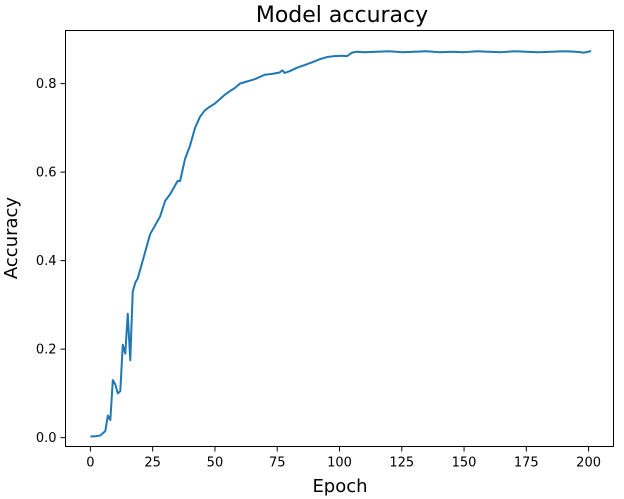 The height and width of the screenshot is (499, 624). What do you see at coordinates (46, 261) in the screenshot?
I see `y-tick-label: 0.4` at bounding box center [46, 261].